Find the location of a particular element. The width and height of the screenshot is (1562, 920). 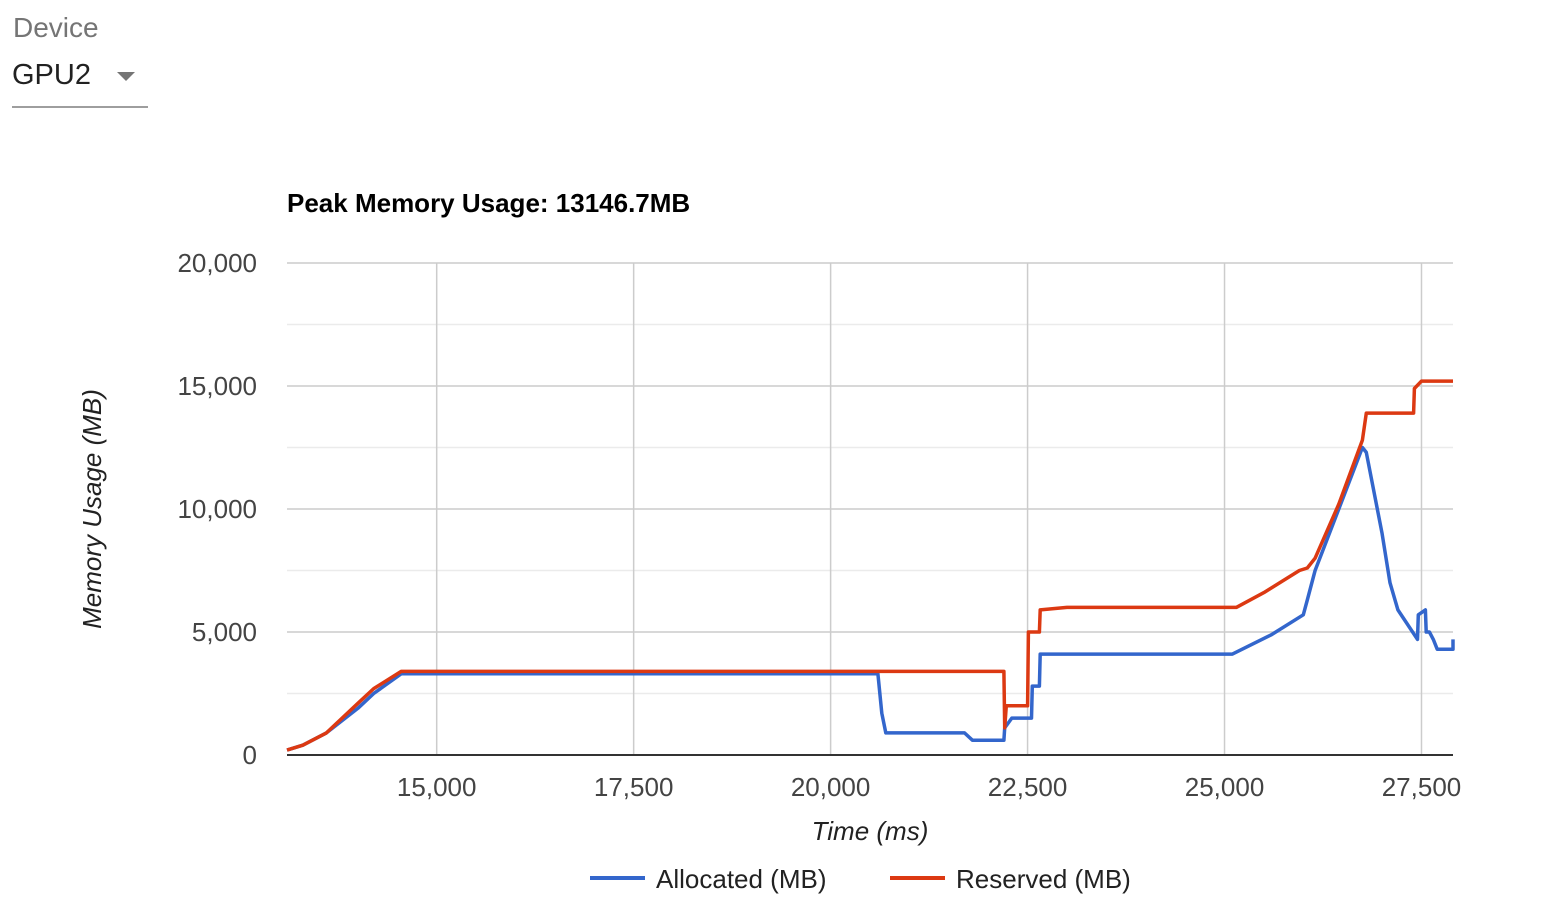

device-label: Device is located at coordinates (56, 27).